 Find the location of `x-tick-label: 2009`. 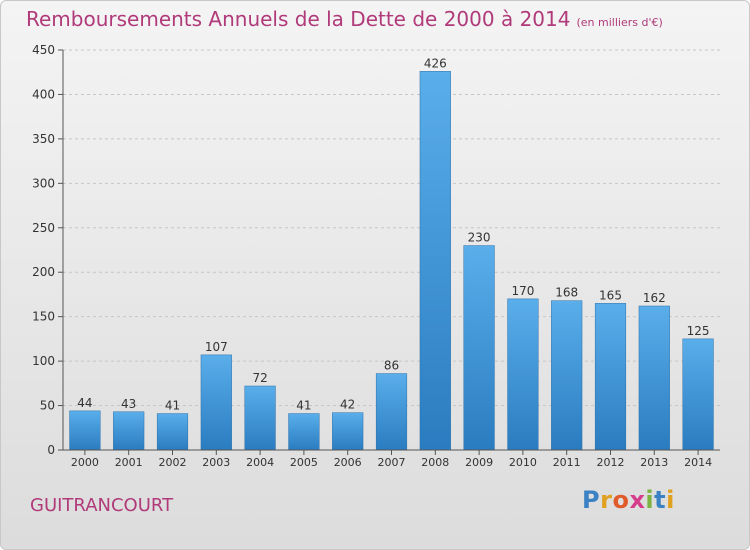

x-tick-label: 2009 is located at coordinates (479, 462).